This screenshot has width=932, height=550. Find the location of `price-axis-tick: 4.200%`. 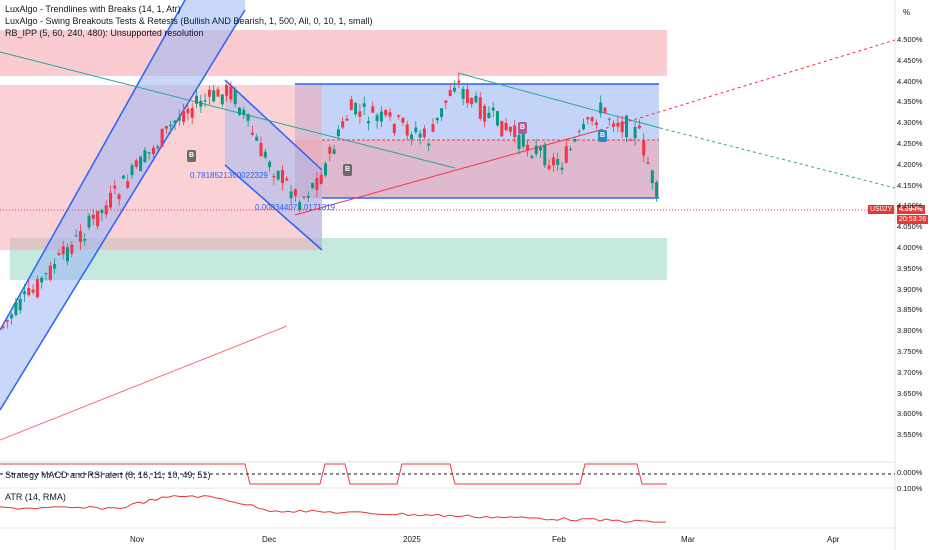

price-axis-tick: 4.200% is located at coordinates (910, 164).